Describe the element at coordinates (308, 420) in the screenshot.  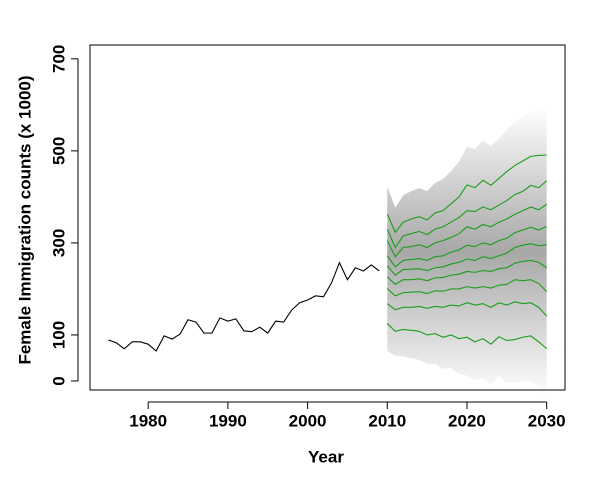
I see `x-tick-label: 2000` at that location.